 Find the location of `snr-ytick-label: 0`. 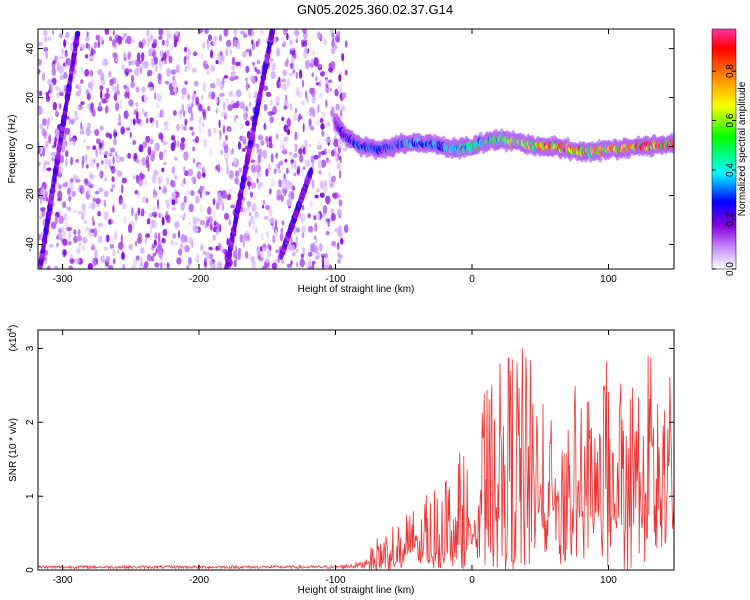

snr-ytick-label: 0 is located at coordinates (30, 570).